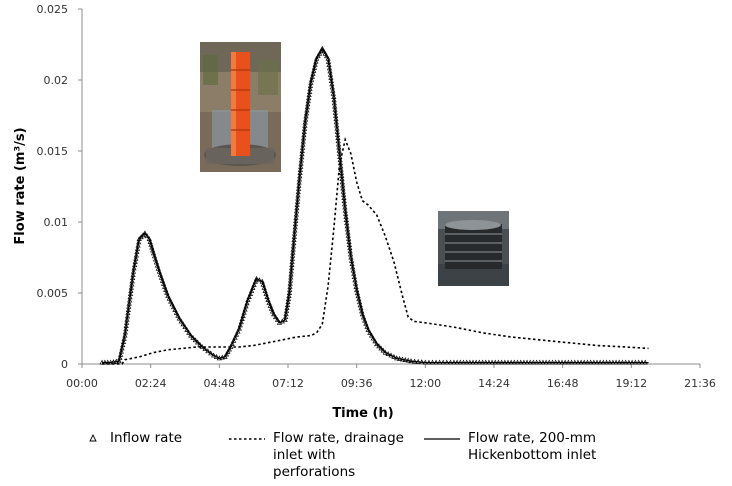 This screenshot has height=486, width=732. I want to click on y-tick-label: 0.025, so click(53, 9).